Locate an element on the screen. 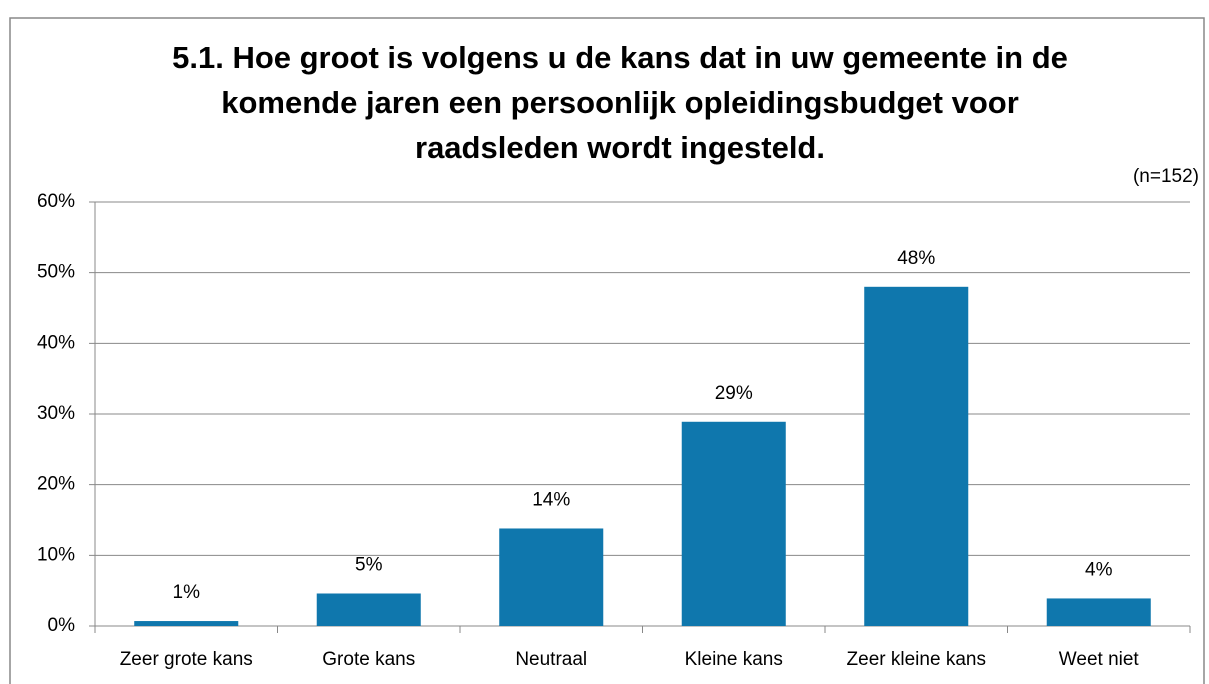 Image resolution: width=1209 pixels, height=684 pixels. x-tick-label: Zeer kleine kans is located at coordinates (916, 659).